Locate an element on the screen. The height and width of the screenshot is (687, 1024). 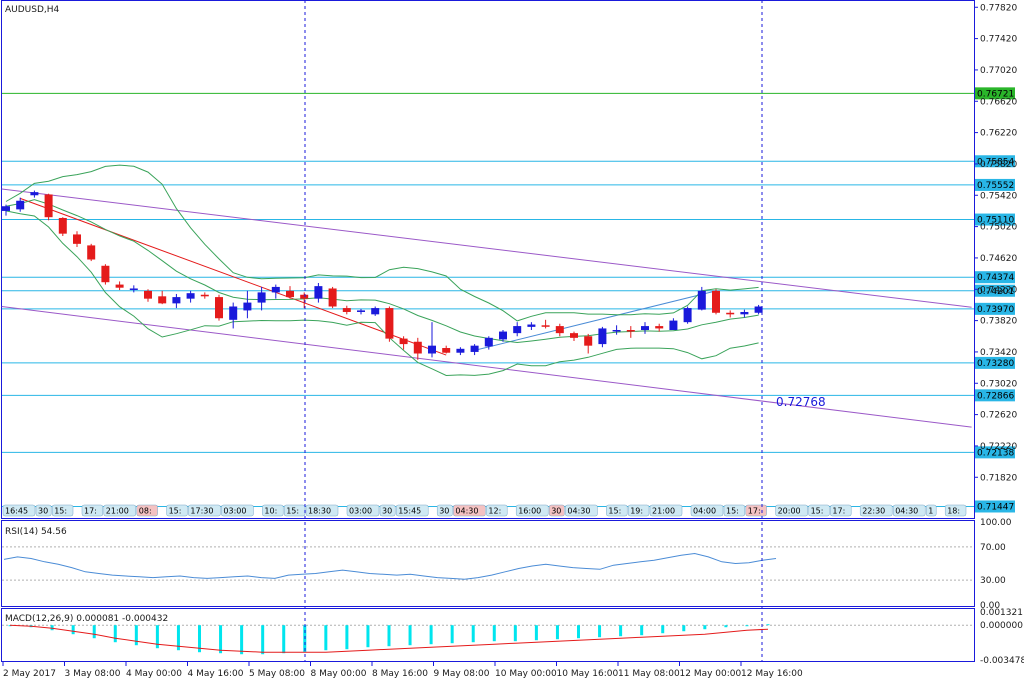
macd-panel is located at coordinates (488, 635).